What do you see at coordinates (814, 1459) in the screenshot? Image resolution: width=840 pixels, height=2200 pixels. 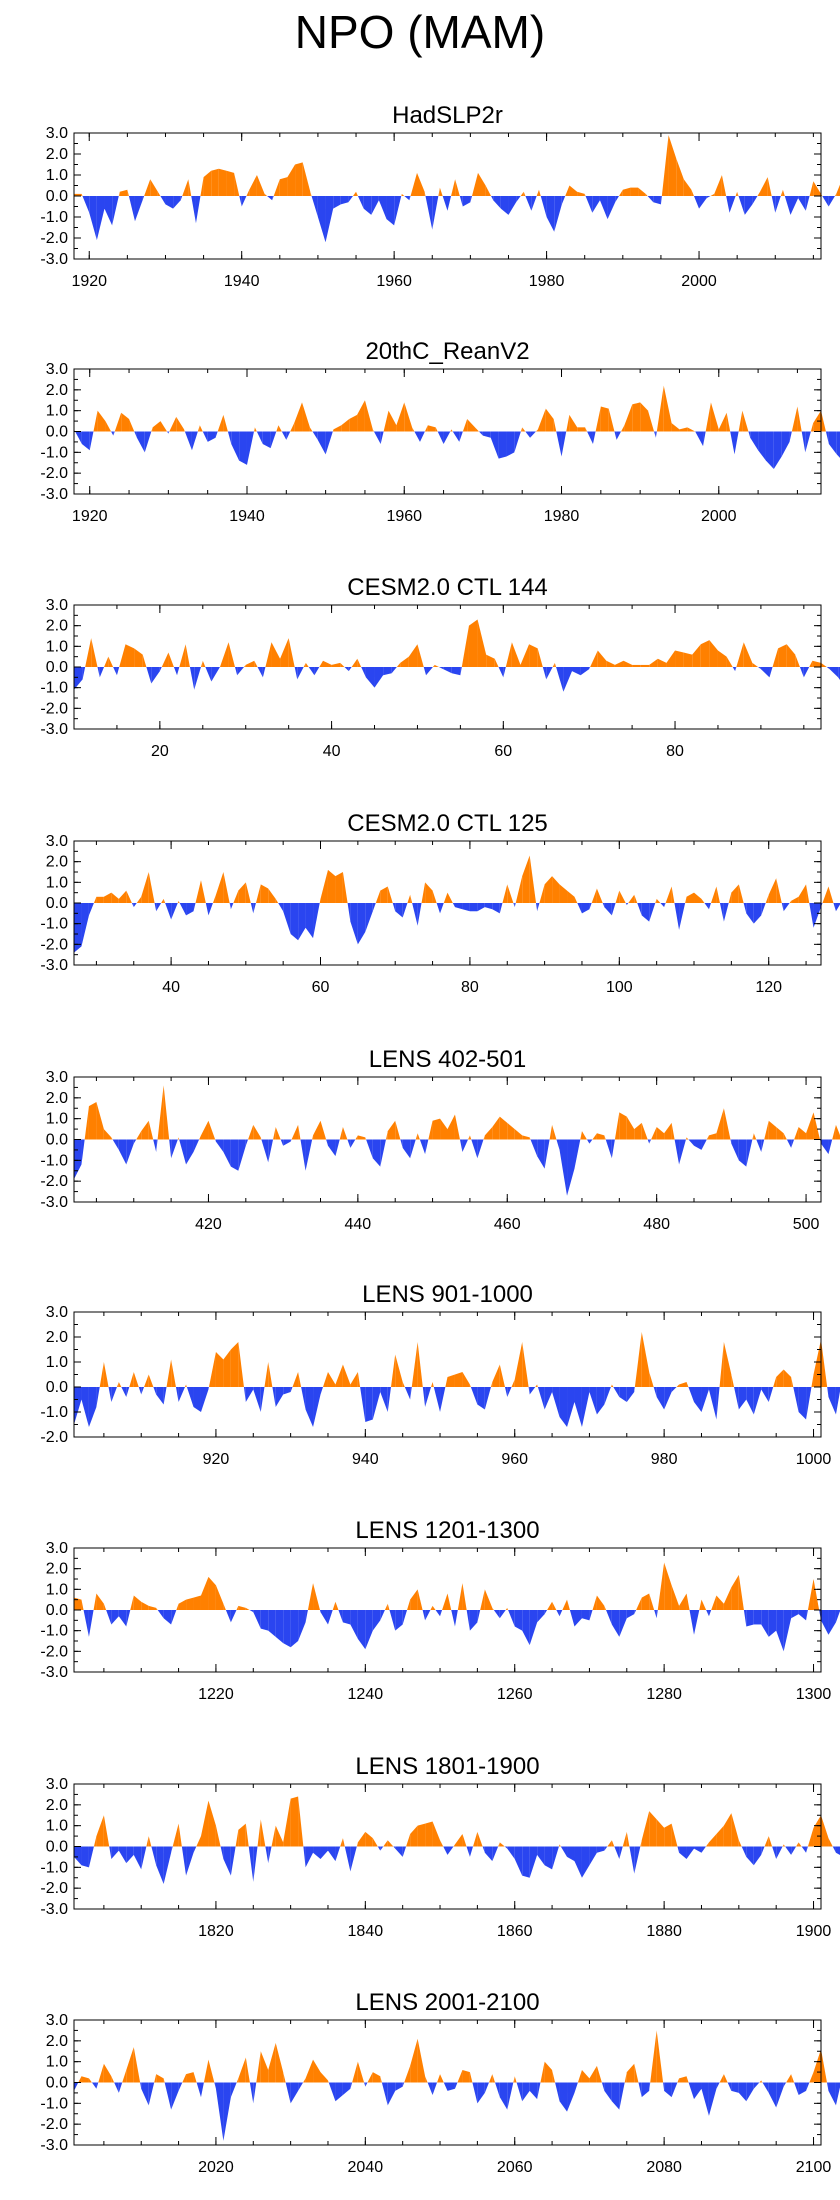 I see `x-tick-label: 1000` at bounding box center [814, 1459].